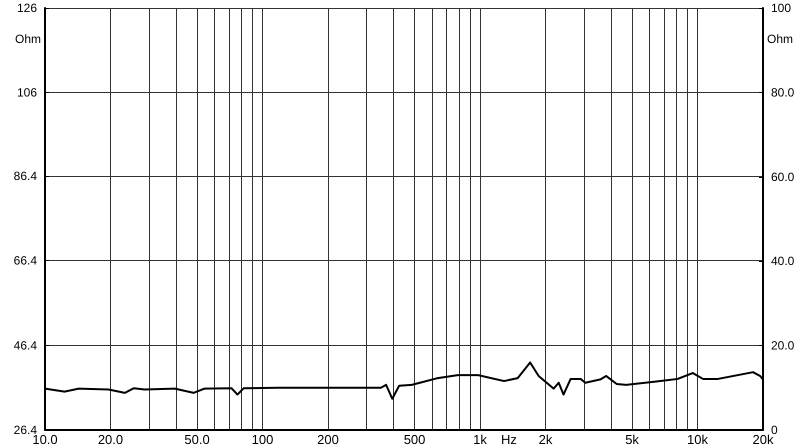  What do you see at coordinates (263, 439) in the screenshot?
I see `x-tick-label: 100` at bounding box center [263, 439].